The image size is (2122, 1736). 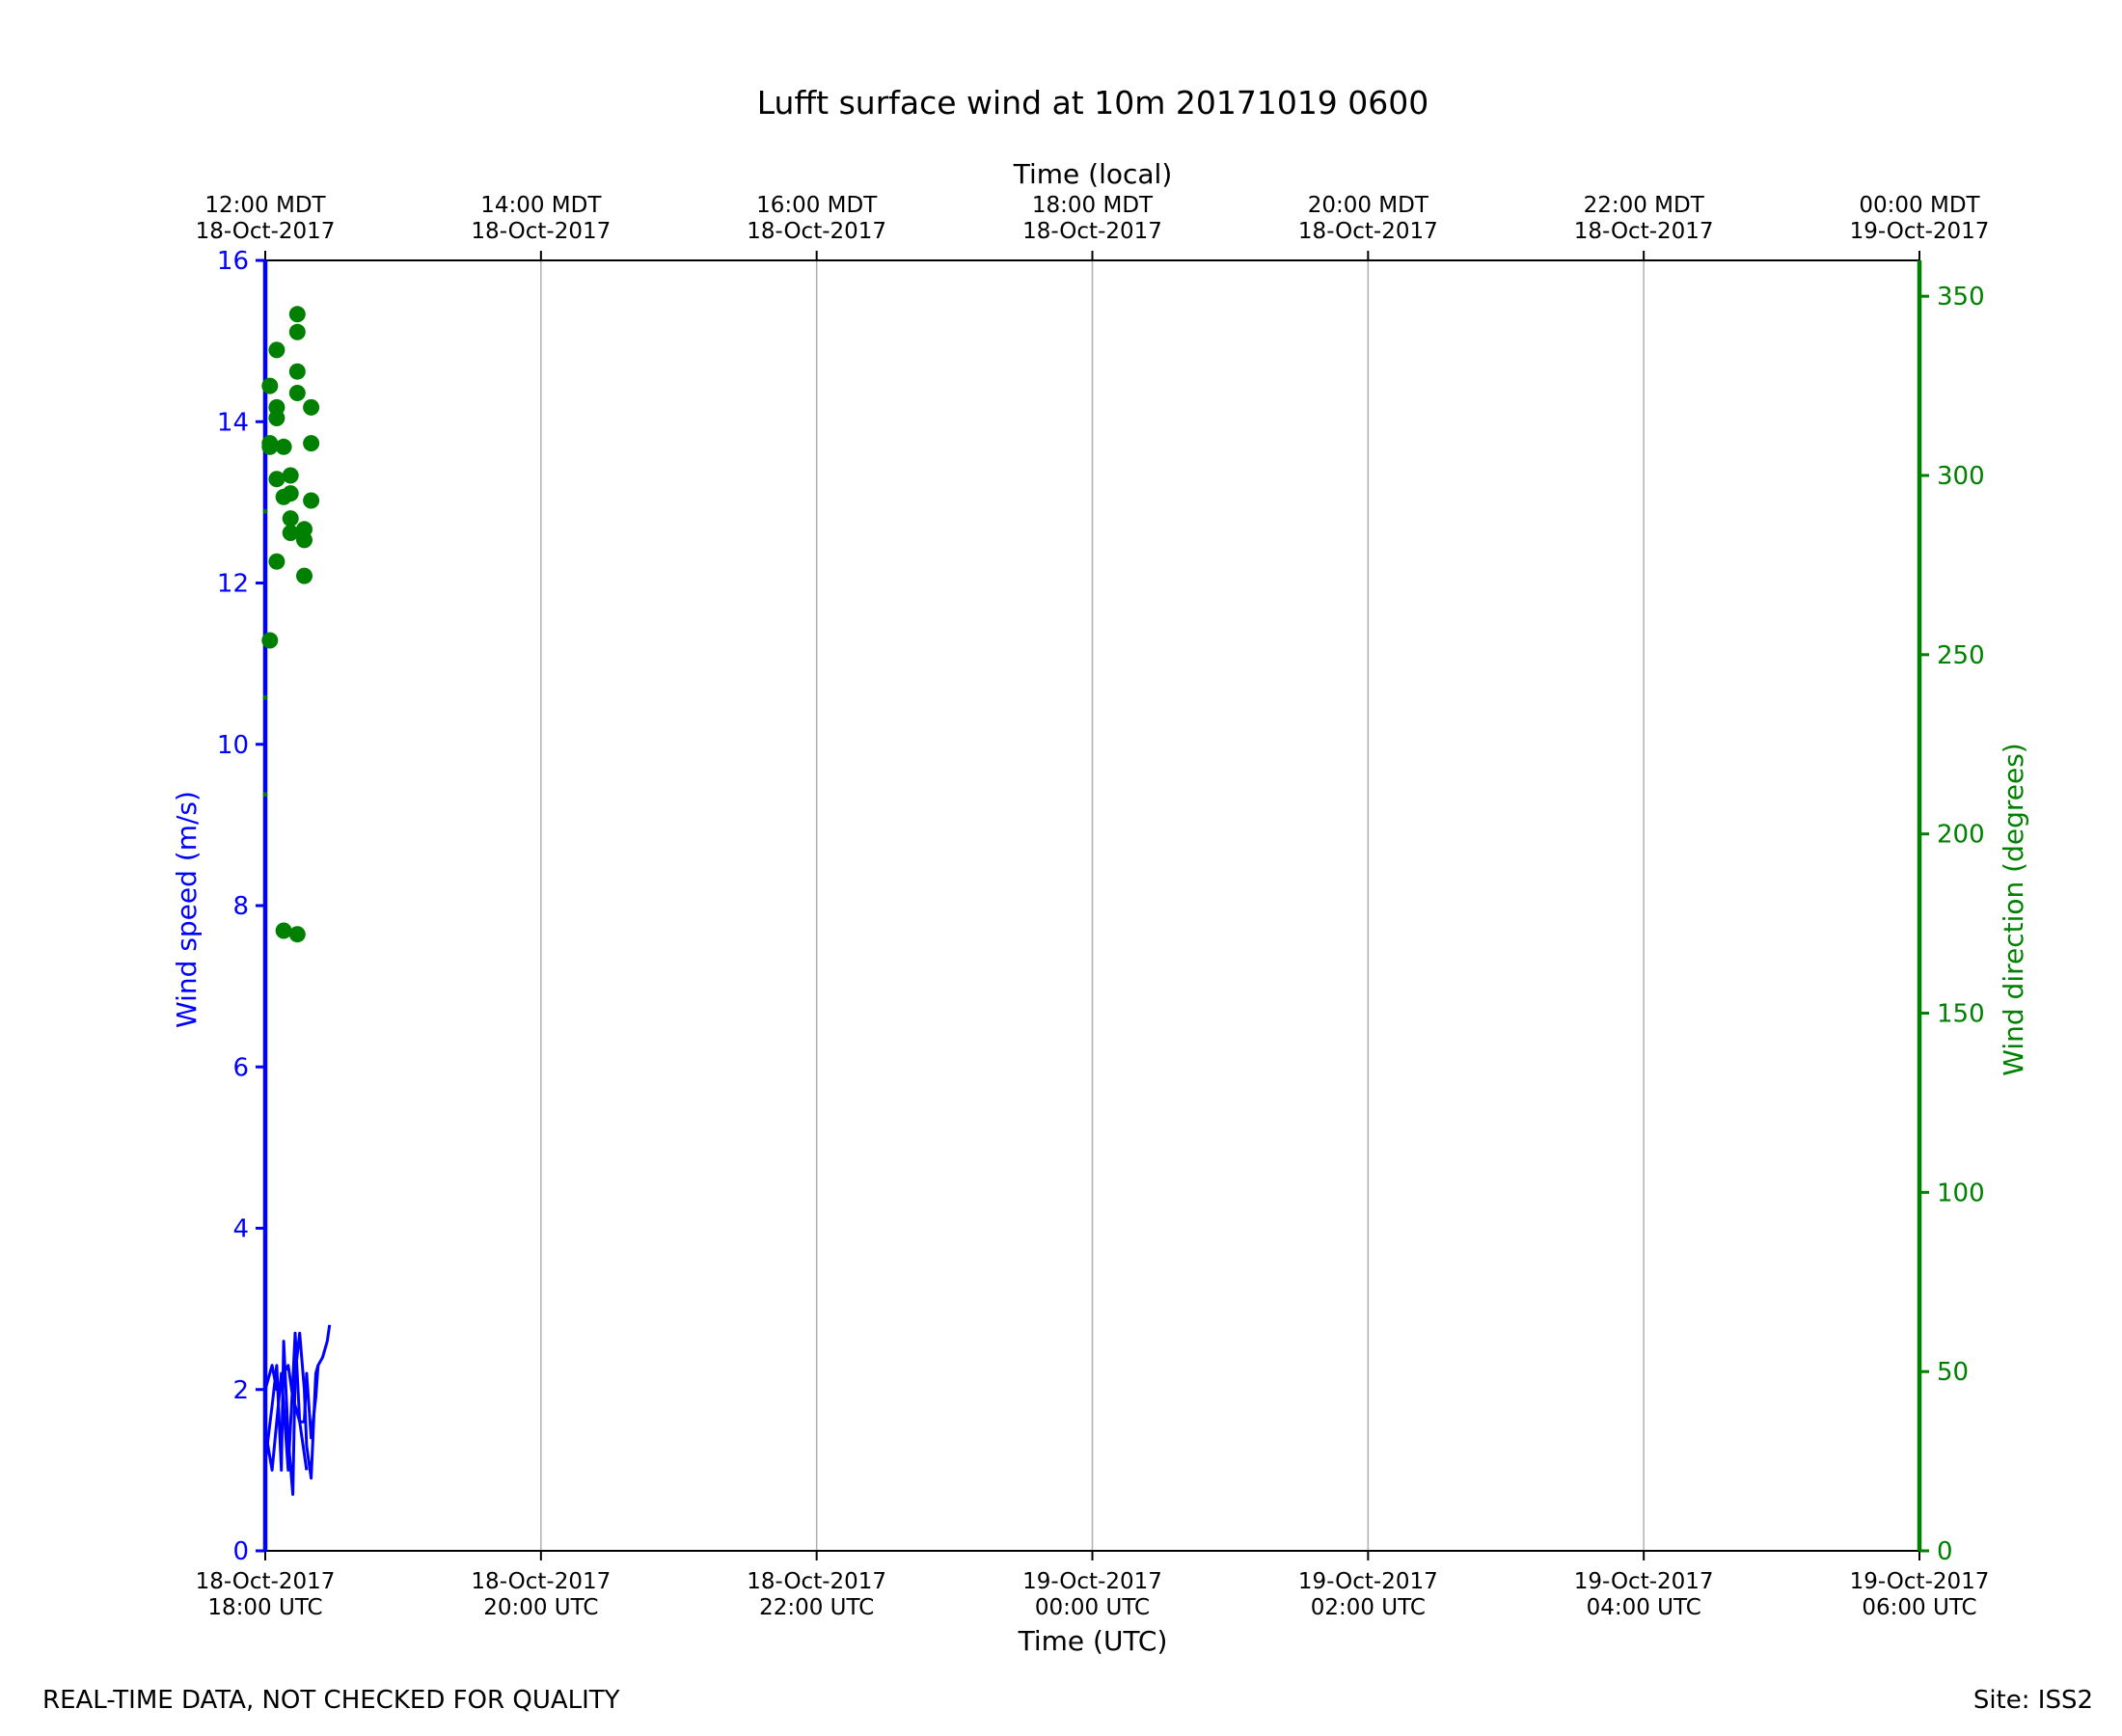 What do you see at coordinates (233, 585) in the screenshot?
I see `y-tick-label: 12` at bounding box center [233, 585].